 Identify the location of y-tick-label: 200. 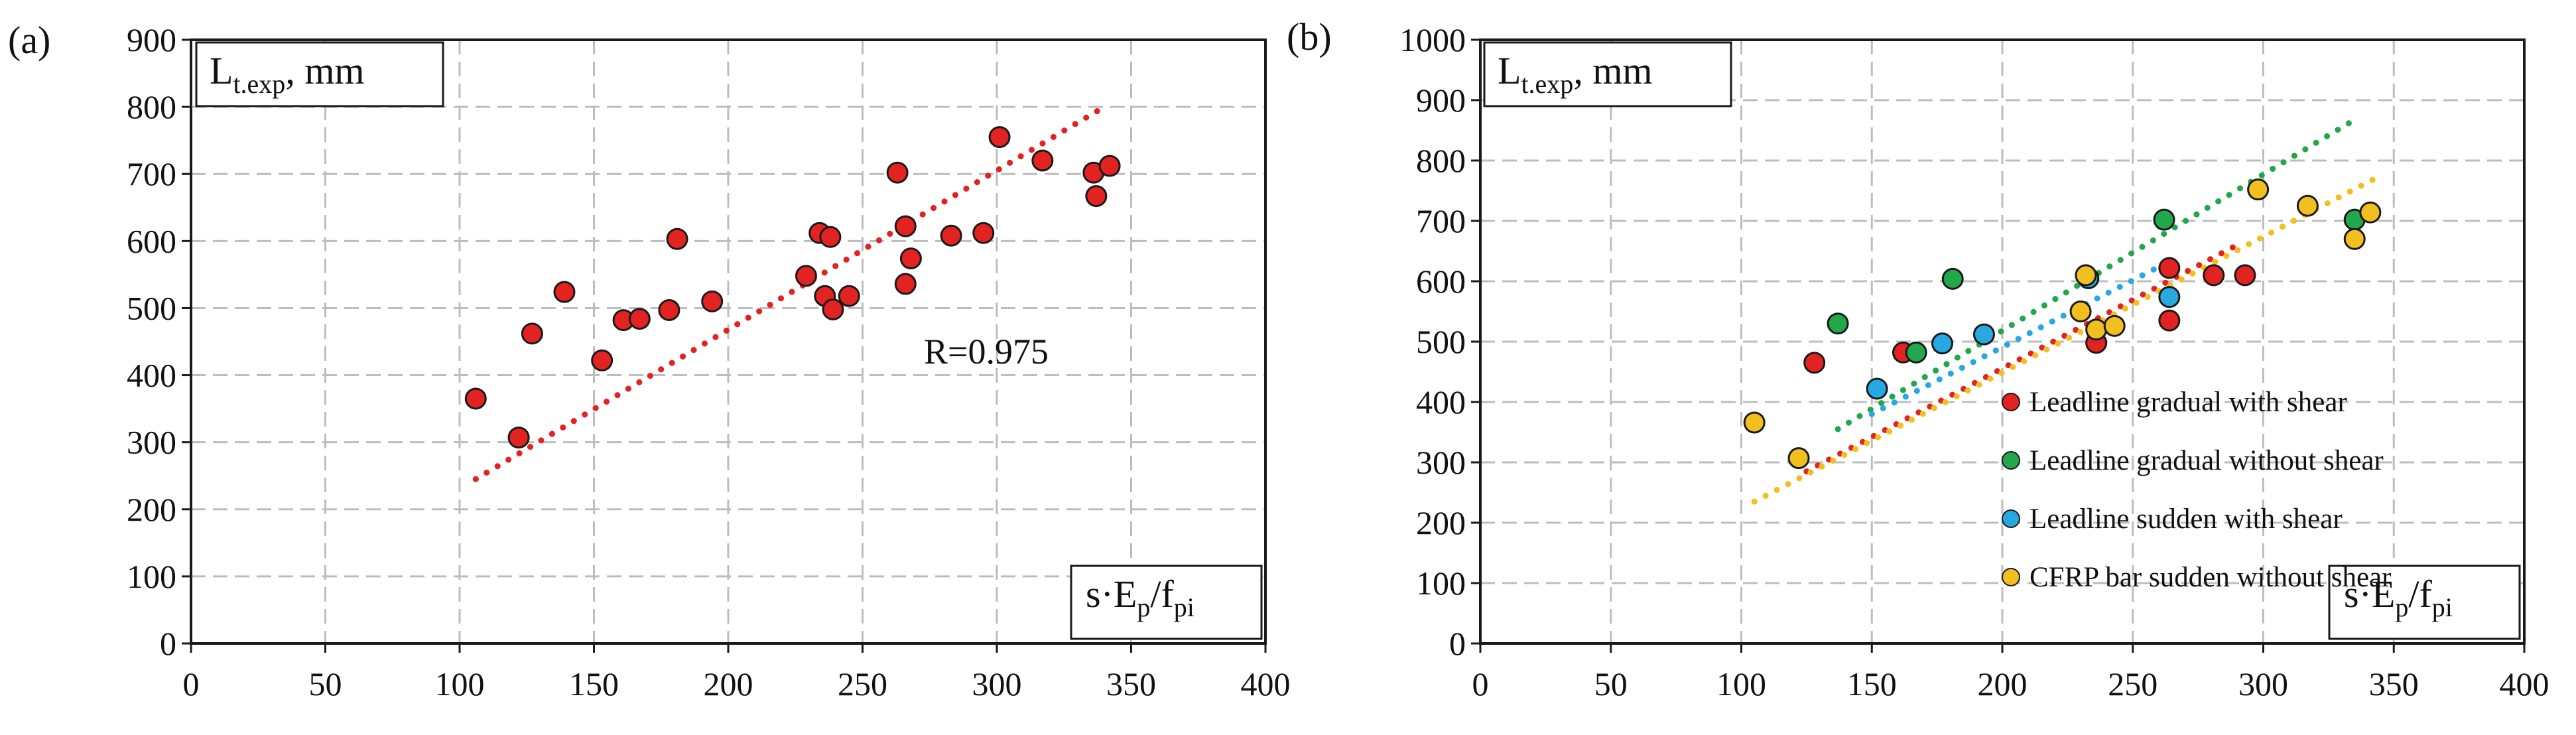
(1441, 522).